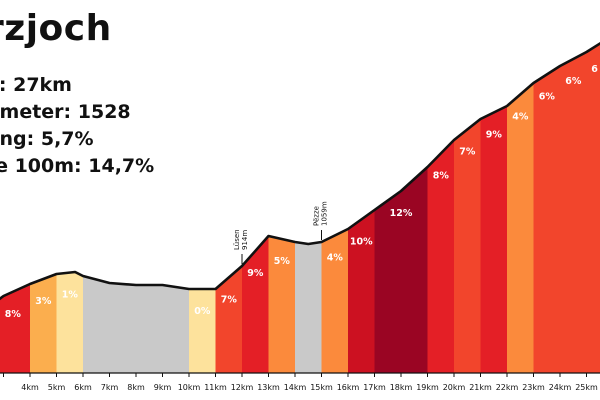 Image resolution: width=600 pixels, height=400 pixels. I want to click on x-tick-label: 12km, so click(242, 387).